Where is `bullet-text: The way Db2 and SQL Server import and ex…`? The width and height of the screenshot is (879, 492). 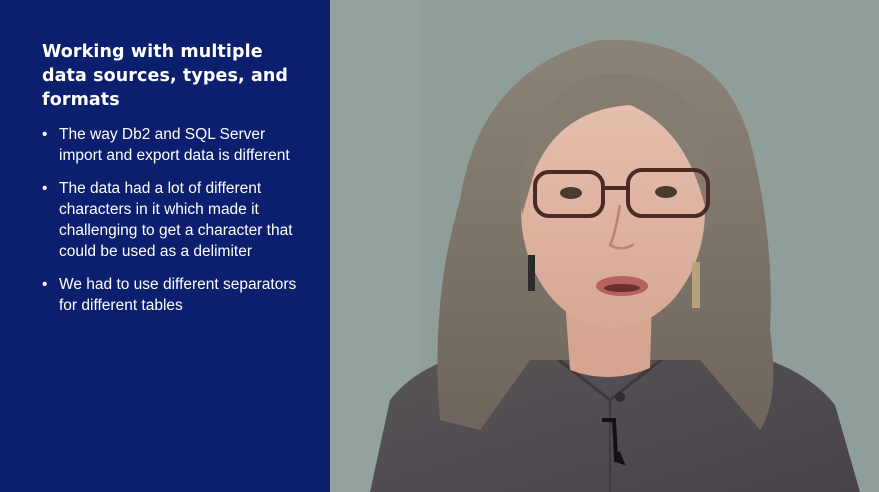
bullet-text: The way Db2 and SQL Server import and ex… is located at coordinates (174, 145).